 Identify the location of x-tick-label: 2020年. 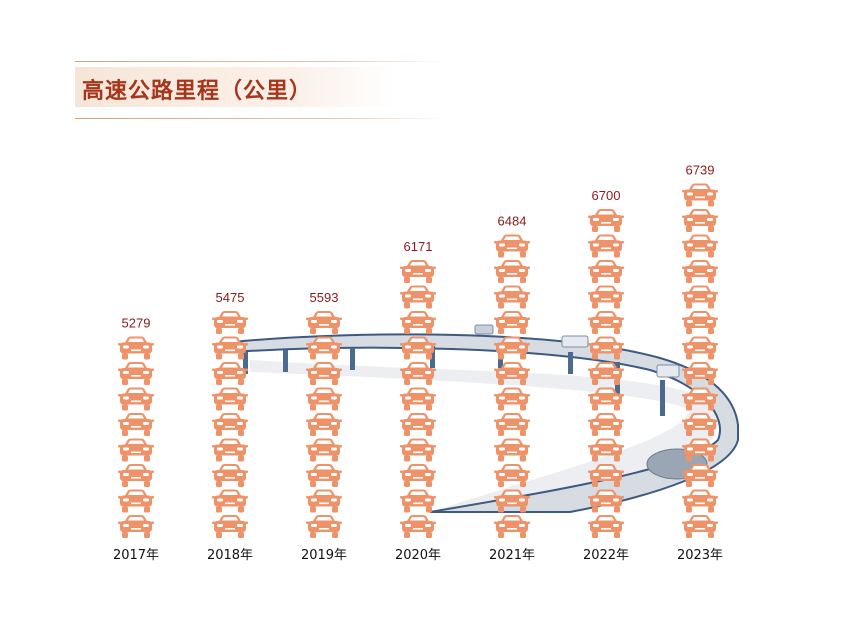
(418, 555).